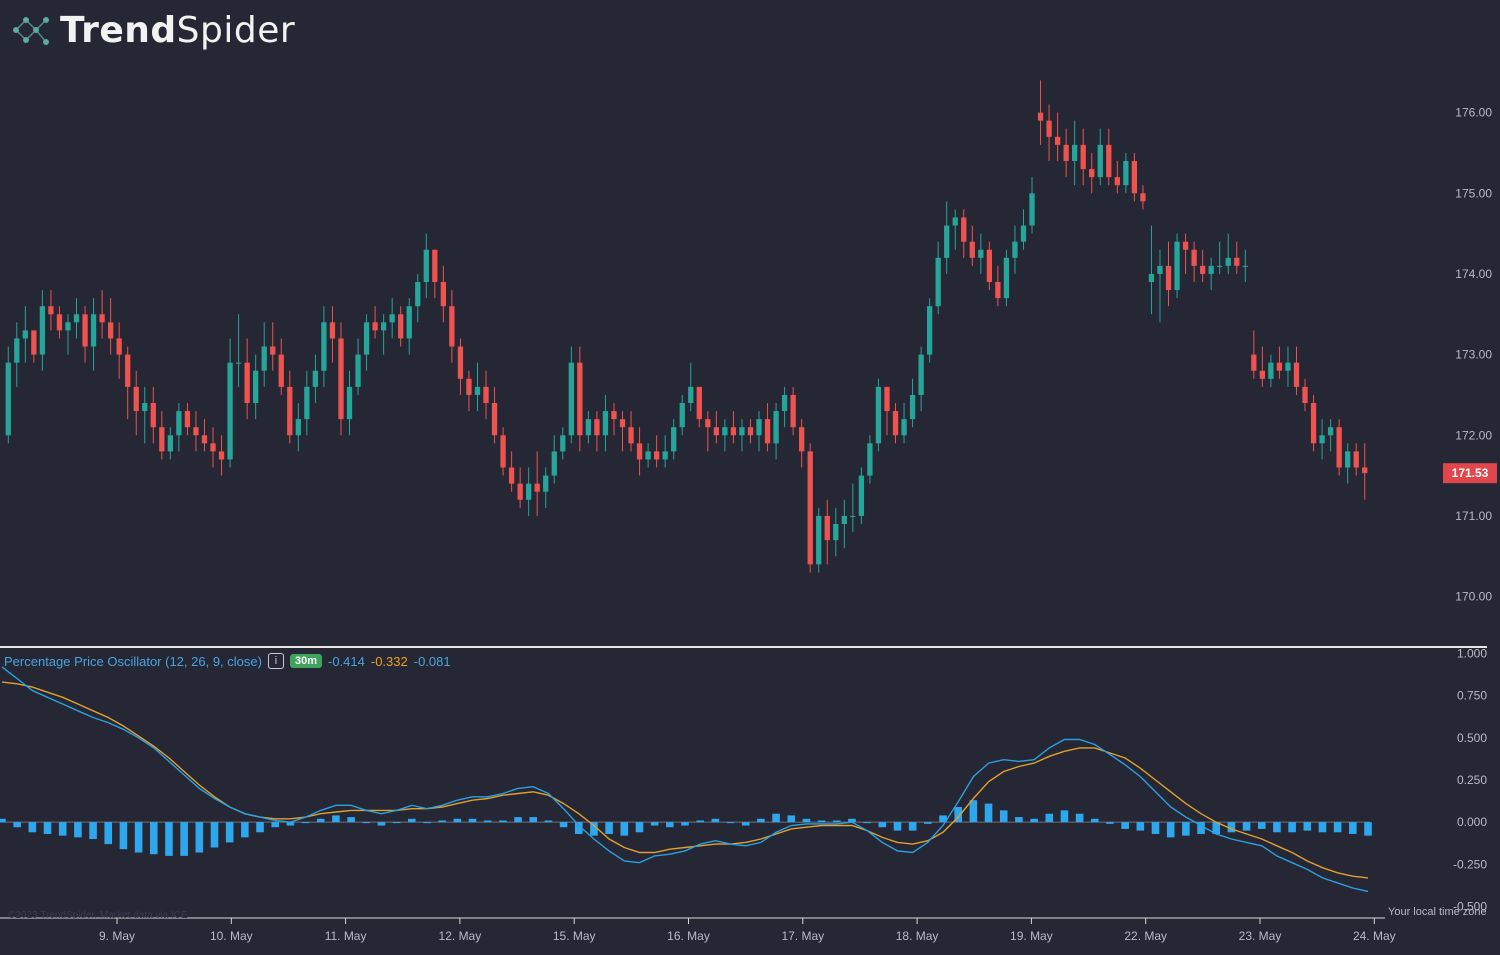  I want to click on time-tick-label: 15. May, so click(574, 936).